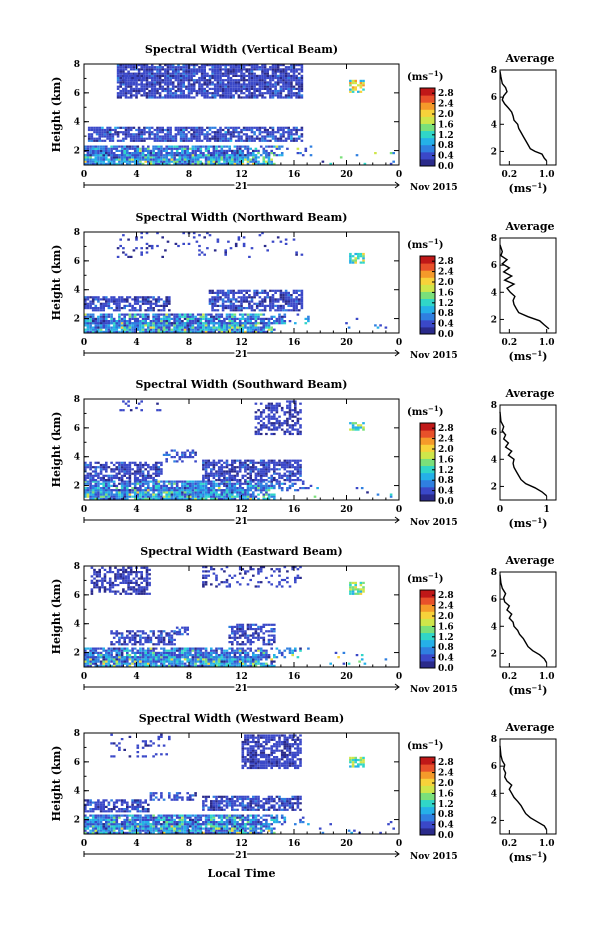 Image resolution: width=610 pixels, height=929 pixels. Describe the element at coordinates (494, 125) in the screenshot. I see `avg-y-tick-label: 4` at that location.